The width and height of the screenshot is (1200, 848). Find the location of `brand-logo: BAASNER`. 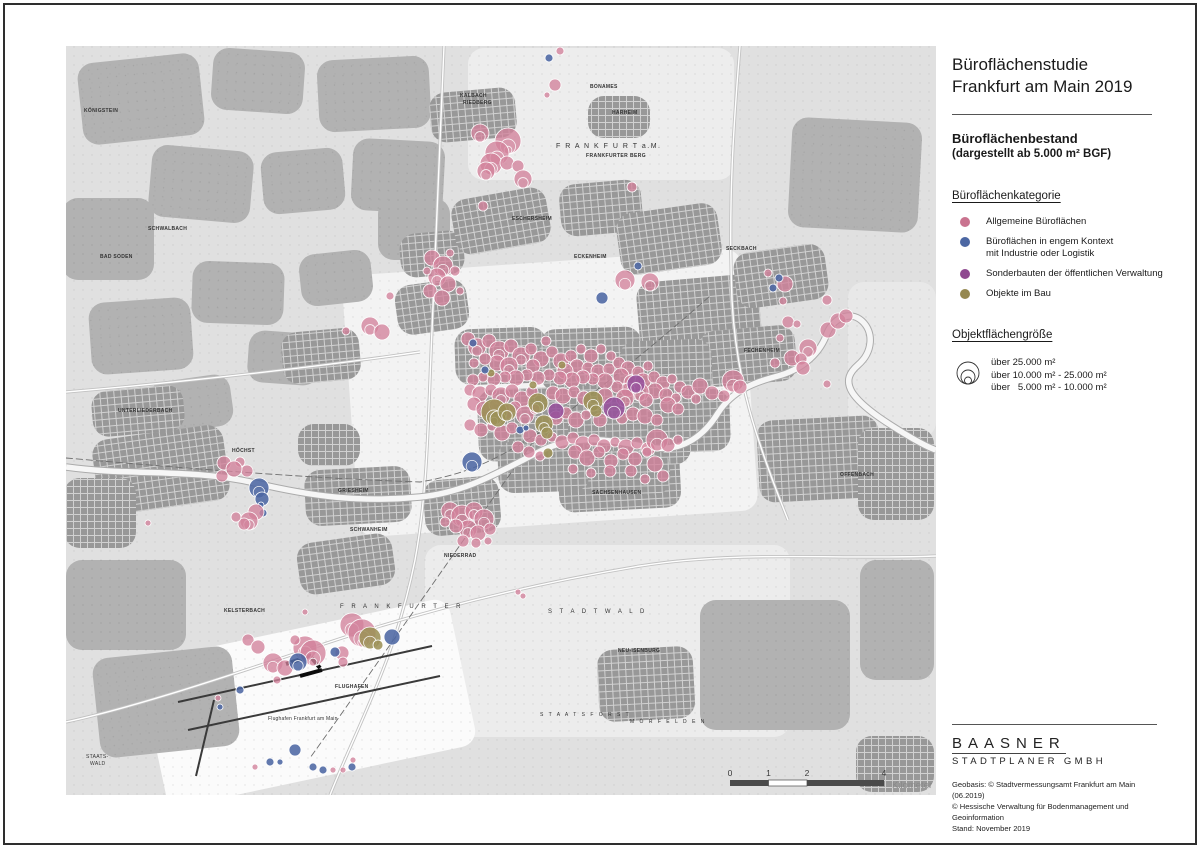

brand-logo: BAASNER is located at coordinates (1009, 744).